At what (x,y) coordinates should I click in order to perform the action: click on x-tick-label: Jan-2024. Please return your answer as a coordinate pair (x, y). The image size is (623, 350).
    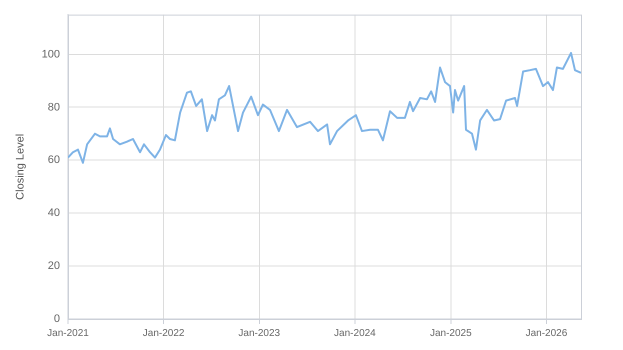
    Looking at the image, I should click on (355, 333).